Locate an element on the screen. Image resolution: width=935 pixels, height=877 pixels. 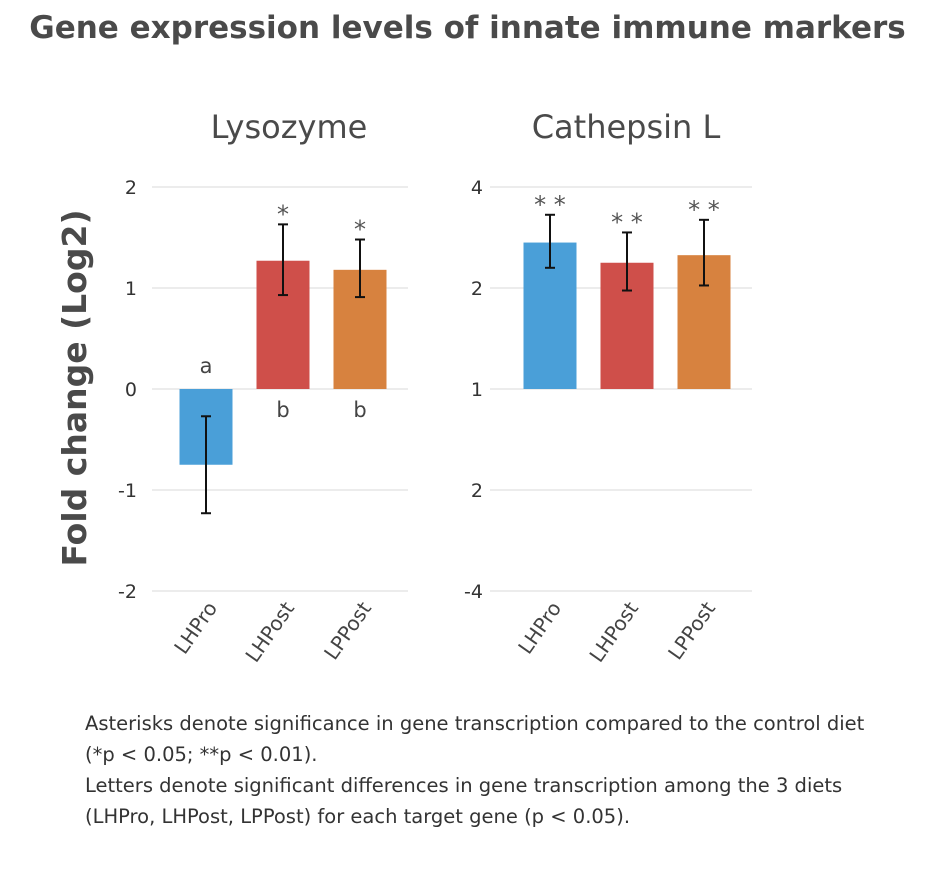
group-letter: a is located at coordinates (206, 366).